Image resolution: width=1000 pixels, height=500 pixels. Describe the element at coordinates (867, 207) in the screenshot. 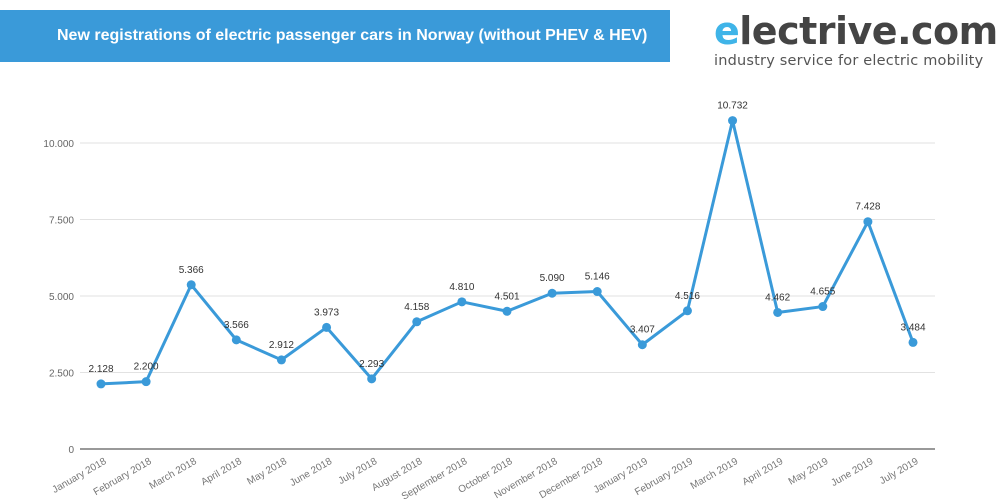

I see `data-label: 7.428` at that location.